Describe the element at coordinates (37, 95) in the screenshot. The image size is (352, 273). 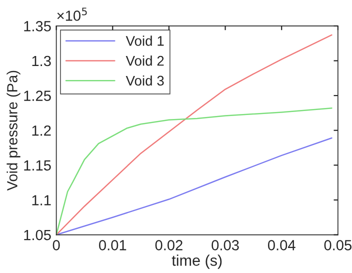
I see `y-tick-label: 1.25` at that location.